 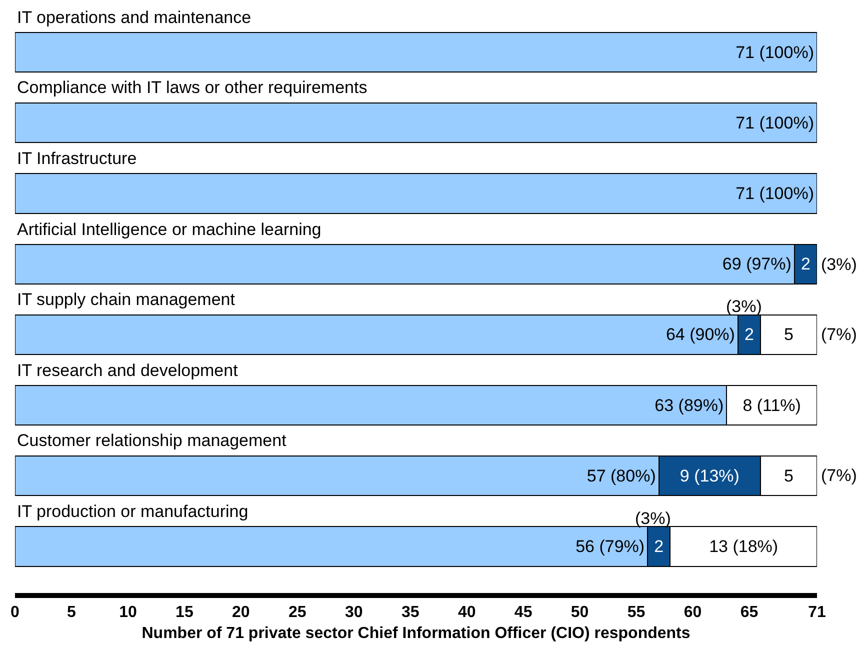 I want to click on y-tick-label: Customer relationship management, so click(x=152, y=440).